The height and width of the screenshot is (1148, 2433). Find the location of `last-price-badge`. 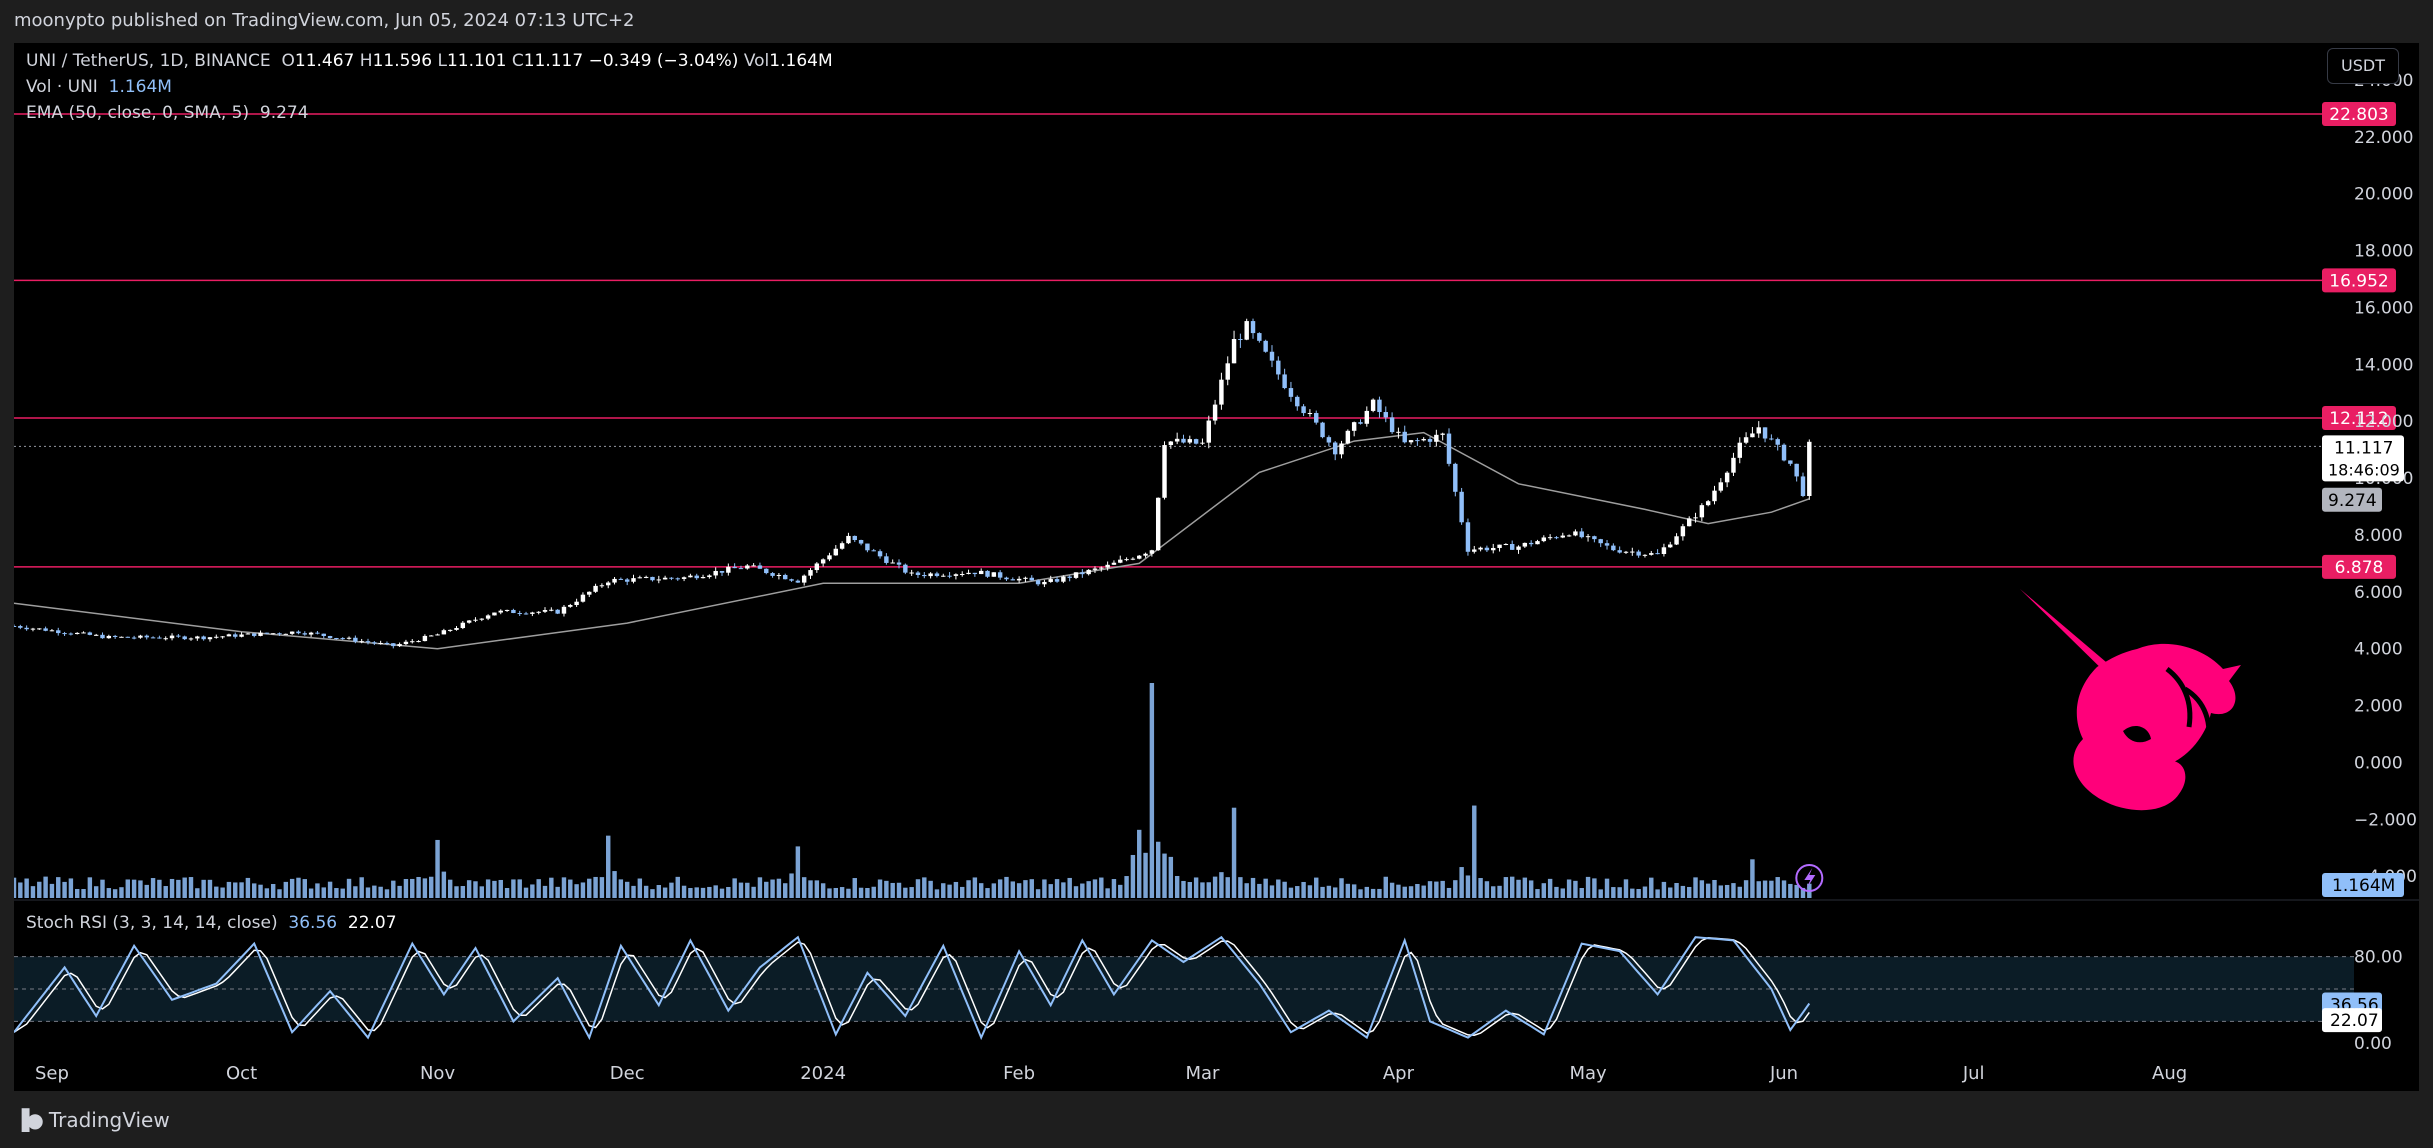

last-price-badge is located at coordinates (2363, 458).